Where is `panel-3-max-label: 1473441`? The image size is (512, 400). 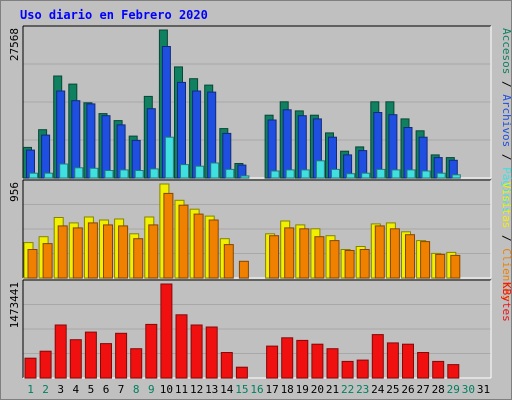 panel-3-max-label: 1473441 is located at coordinates (14, 305).